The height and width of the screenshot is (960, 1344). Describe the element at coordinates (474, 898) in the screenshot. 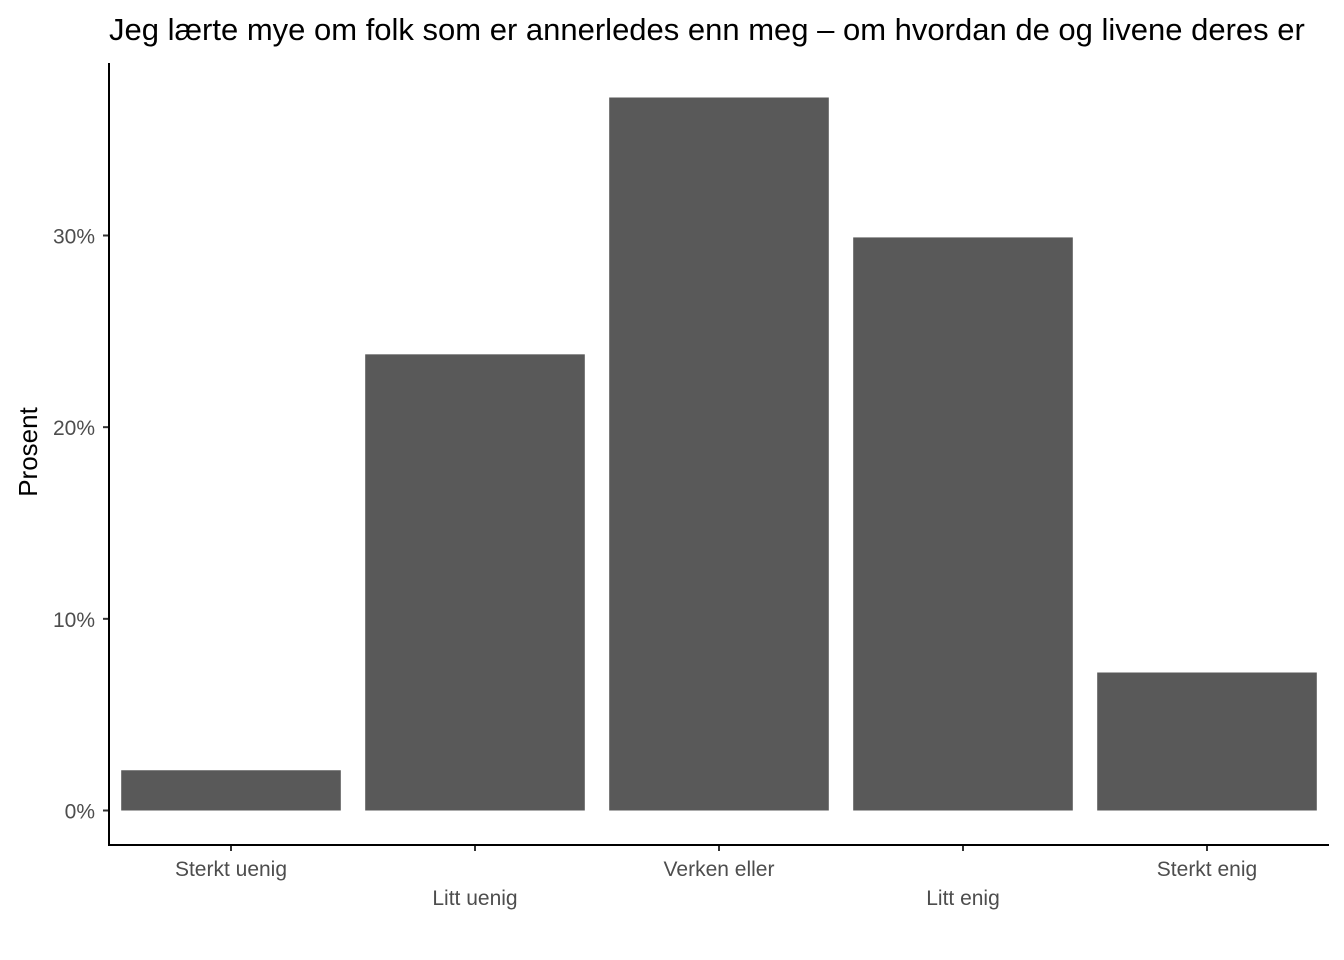

I see `x-tick-label: Litt uenig` at that location.